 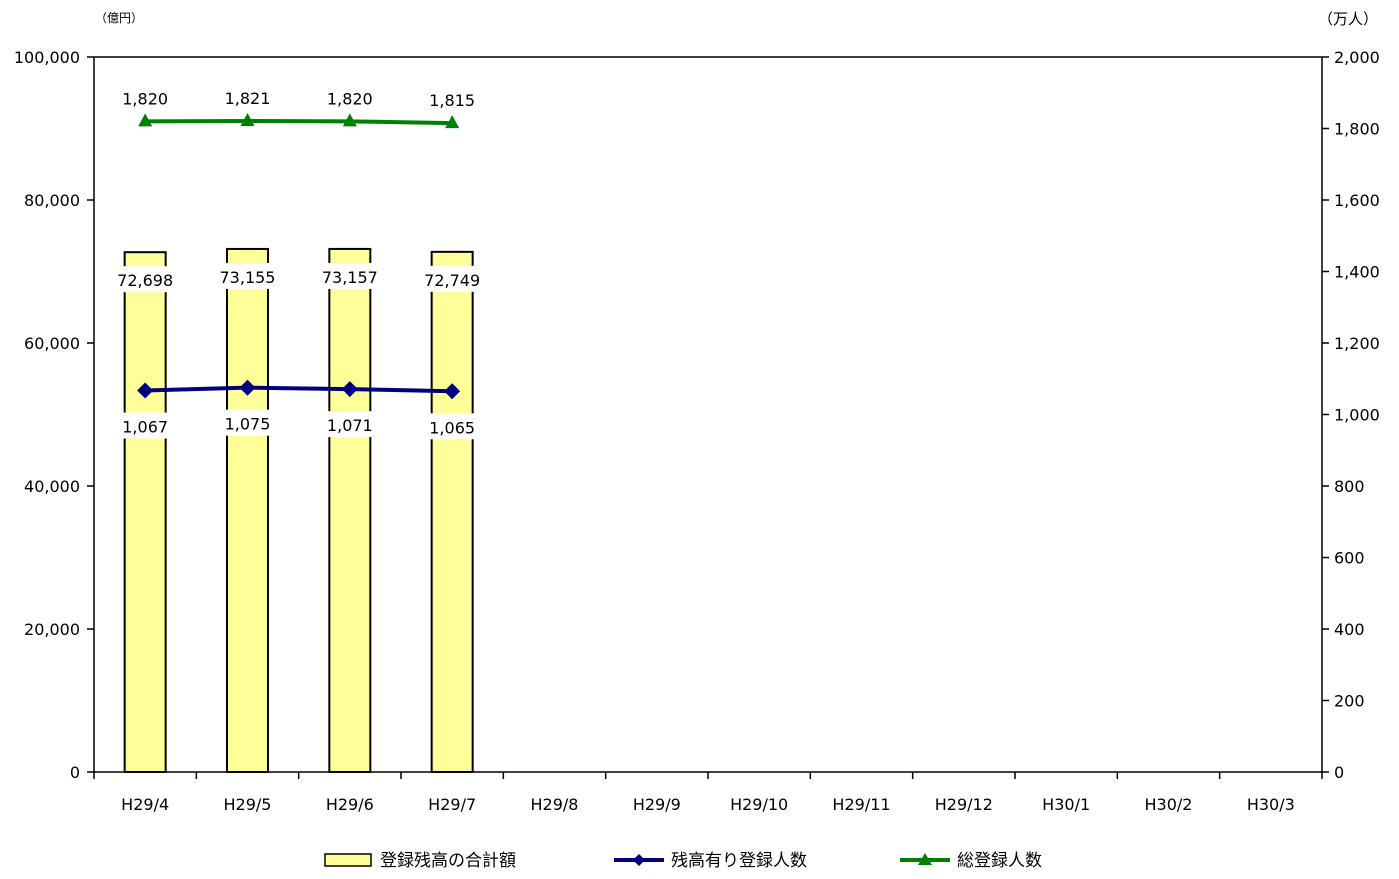 What do you see at coordinates (1357, 343) in the screenshot?
I see `right-tick-label: 1,200` at bounding box center [1357, 343].